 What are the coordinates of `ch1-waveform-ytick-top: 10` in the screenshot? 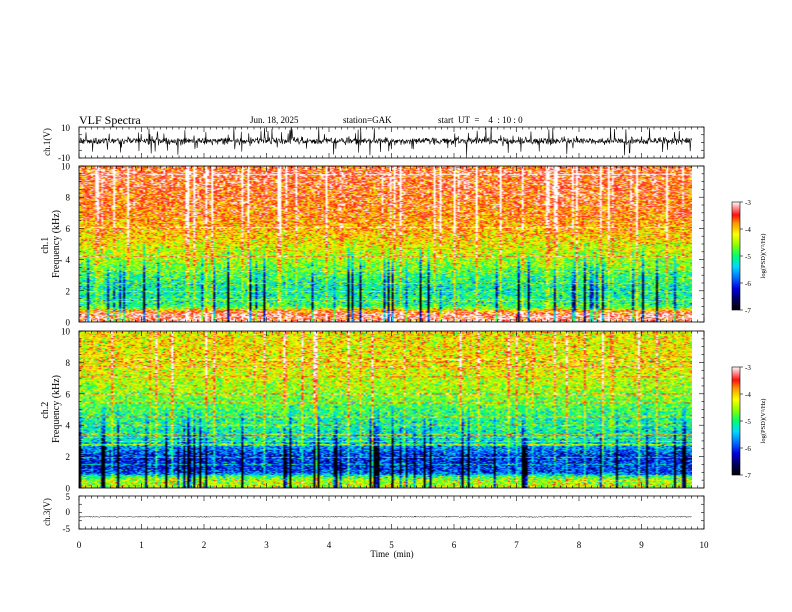 It's located at (66, 128).